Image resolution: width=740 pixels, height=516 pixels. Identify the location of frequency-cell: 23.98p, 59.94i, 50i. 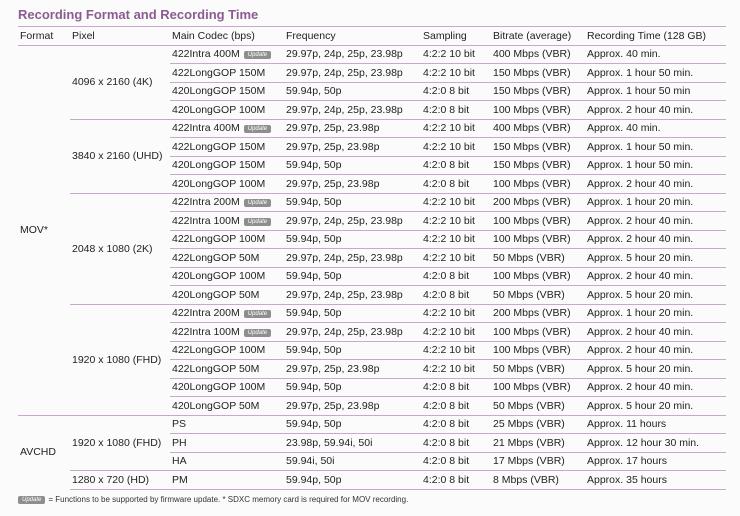
(352, 442).